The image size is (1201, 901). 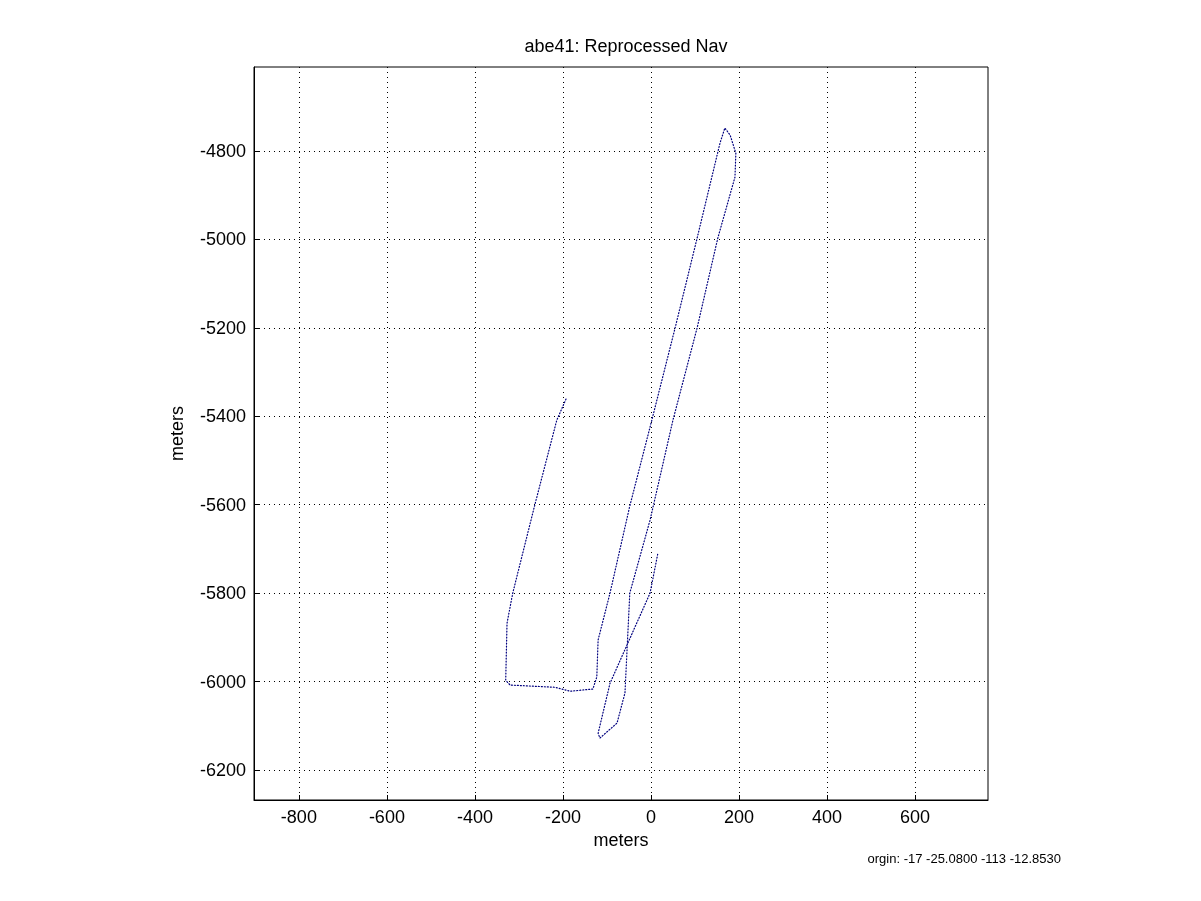 What do you see at coordinates (222, 239) in the screenshot?
I see `y-tick-label: -5000` at bounding box center [222, 239].